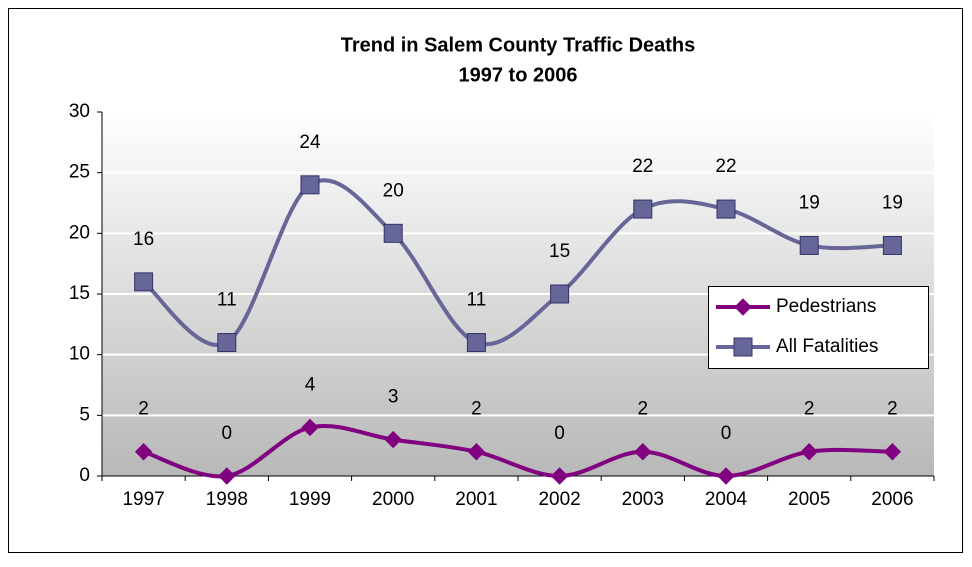 The width and height of the screenshot is (972, 567). I want to click on x-tick-label: 2002, so click(559, 499).